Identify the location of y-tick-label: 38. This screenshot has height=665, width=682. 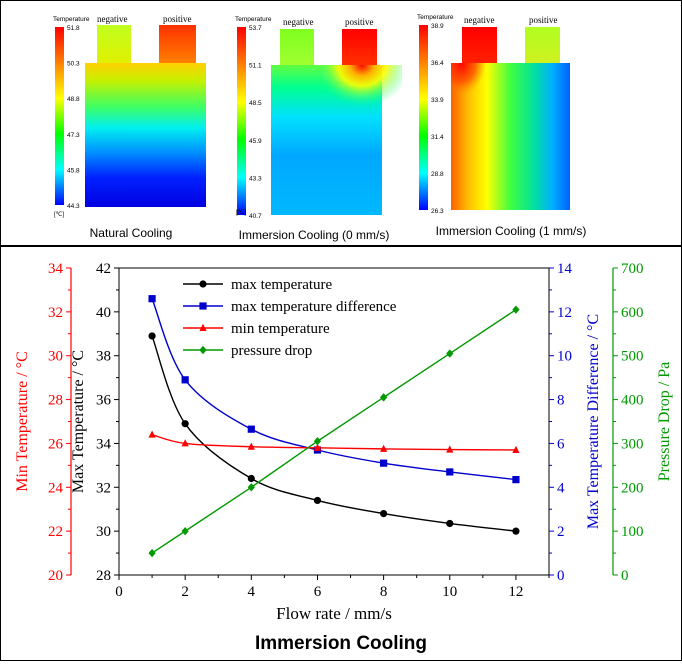
(103, 357).